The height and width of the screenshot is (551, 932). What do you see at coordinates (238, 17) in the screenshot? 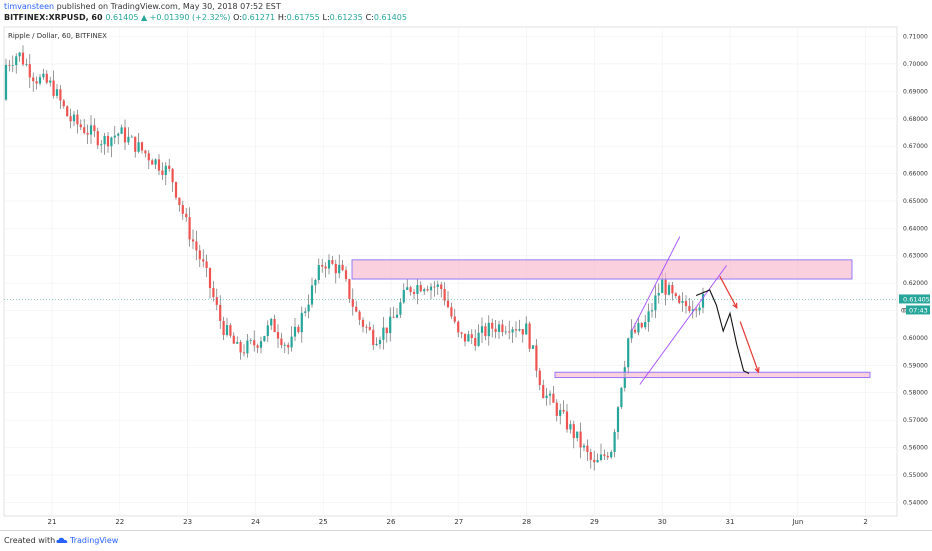
I see `open-label: O:` at bounding box center [238, 17].